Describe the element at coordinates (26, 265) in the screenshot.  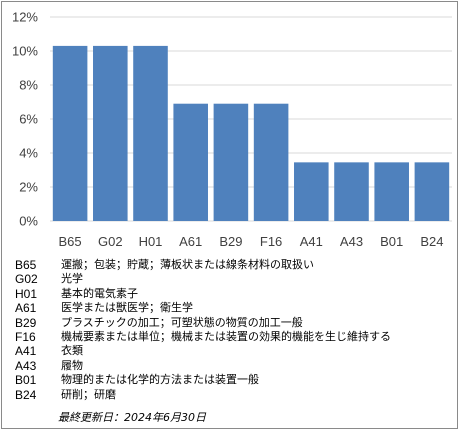
I see `legend-code: B65` at that location.